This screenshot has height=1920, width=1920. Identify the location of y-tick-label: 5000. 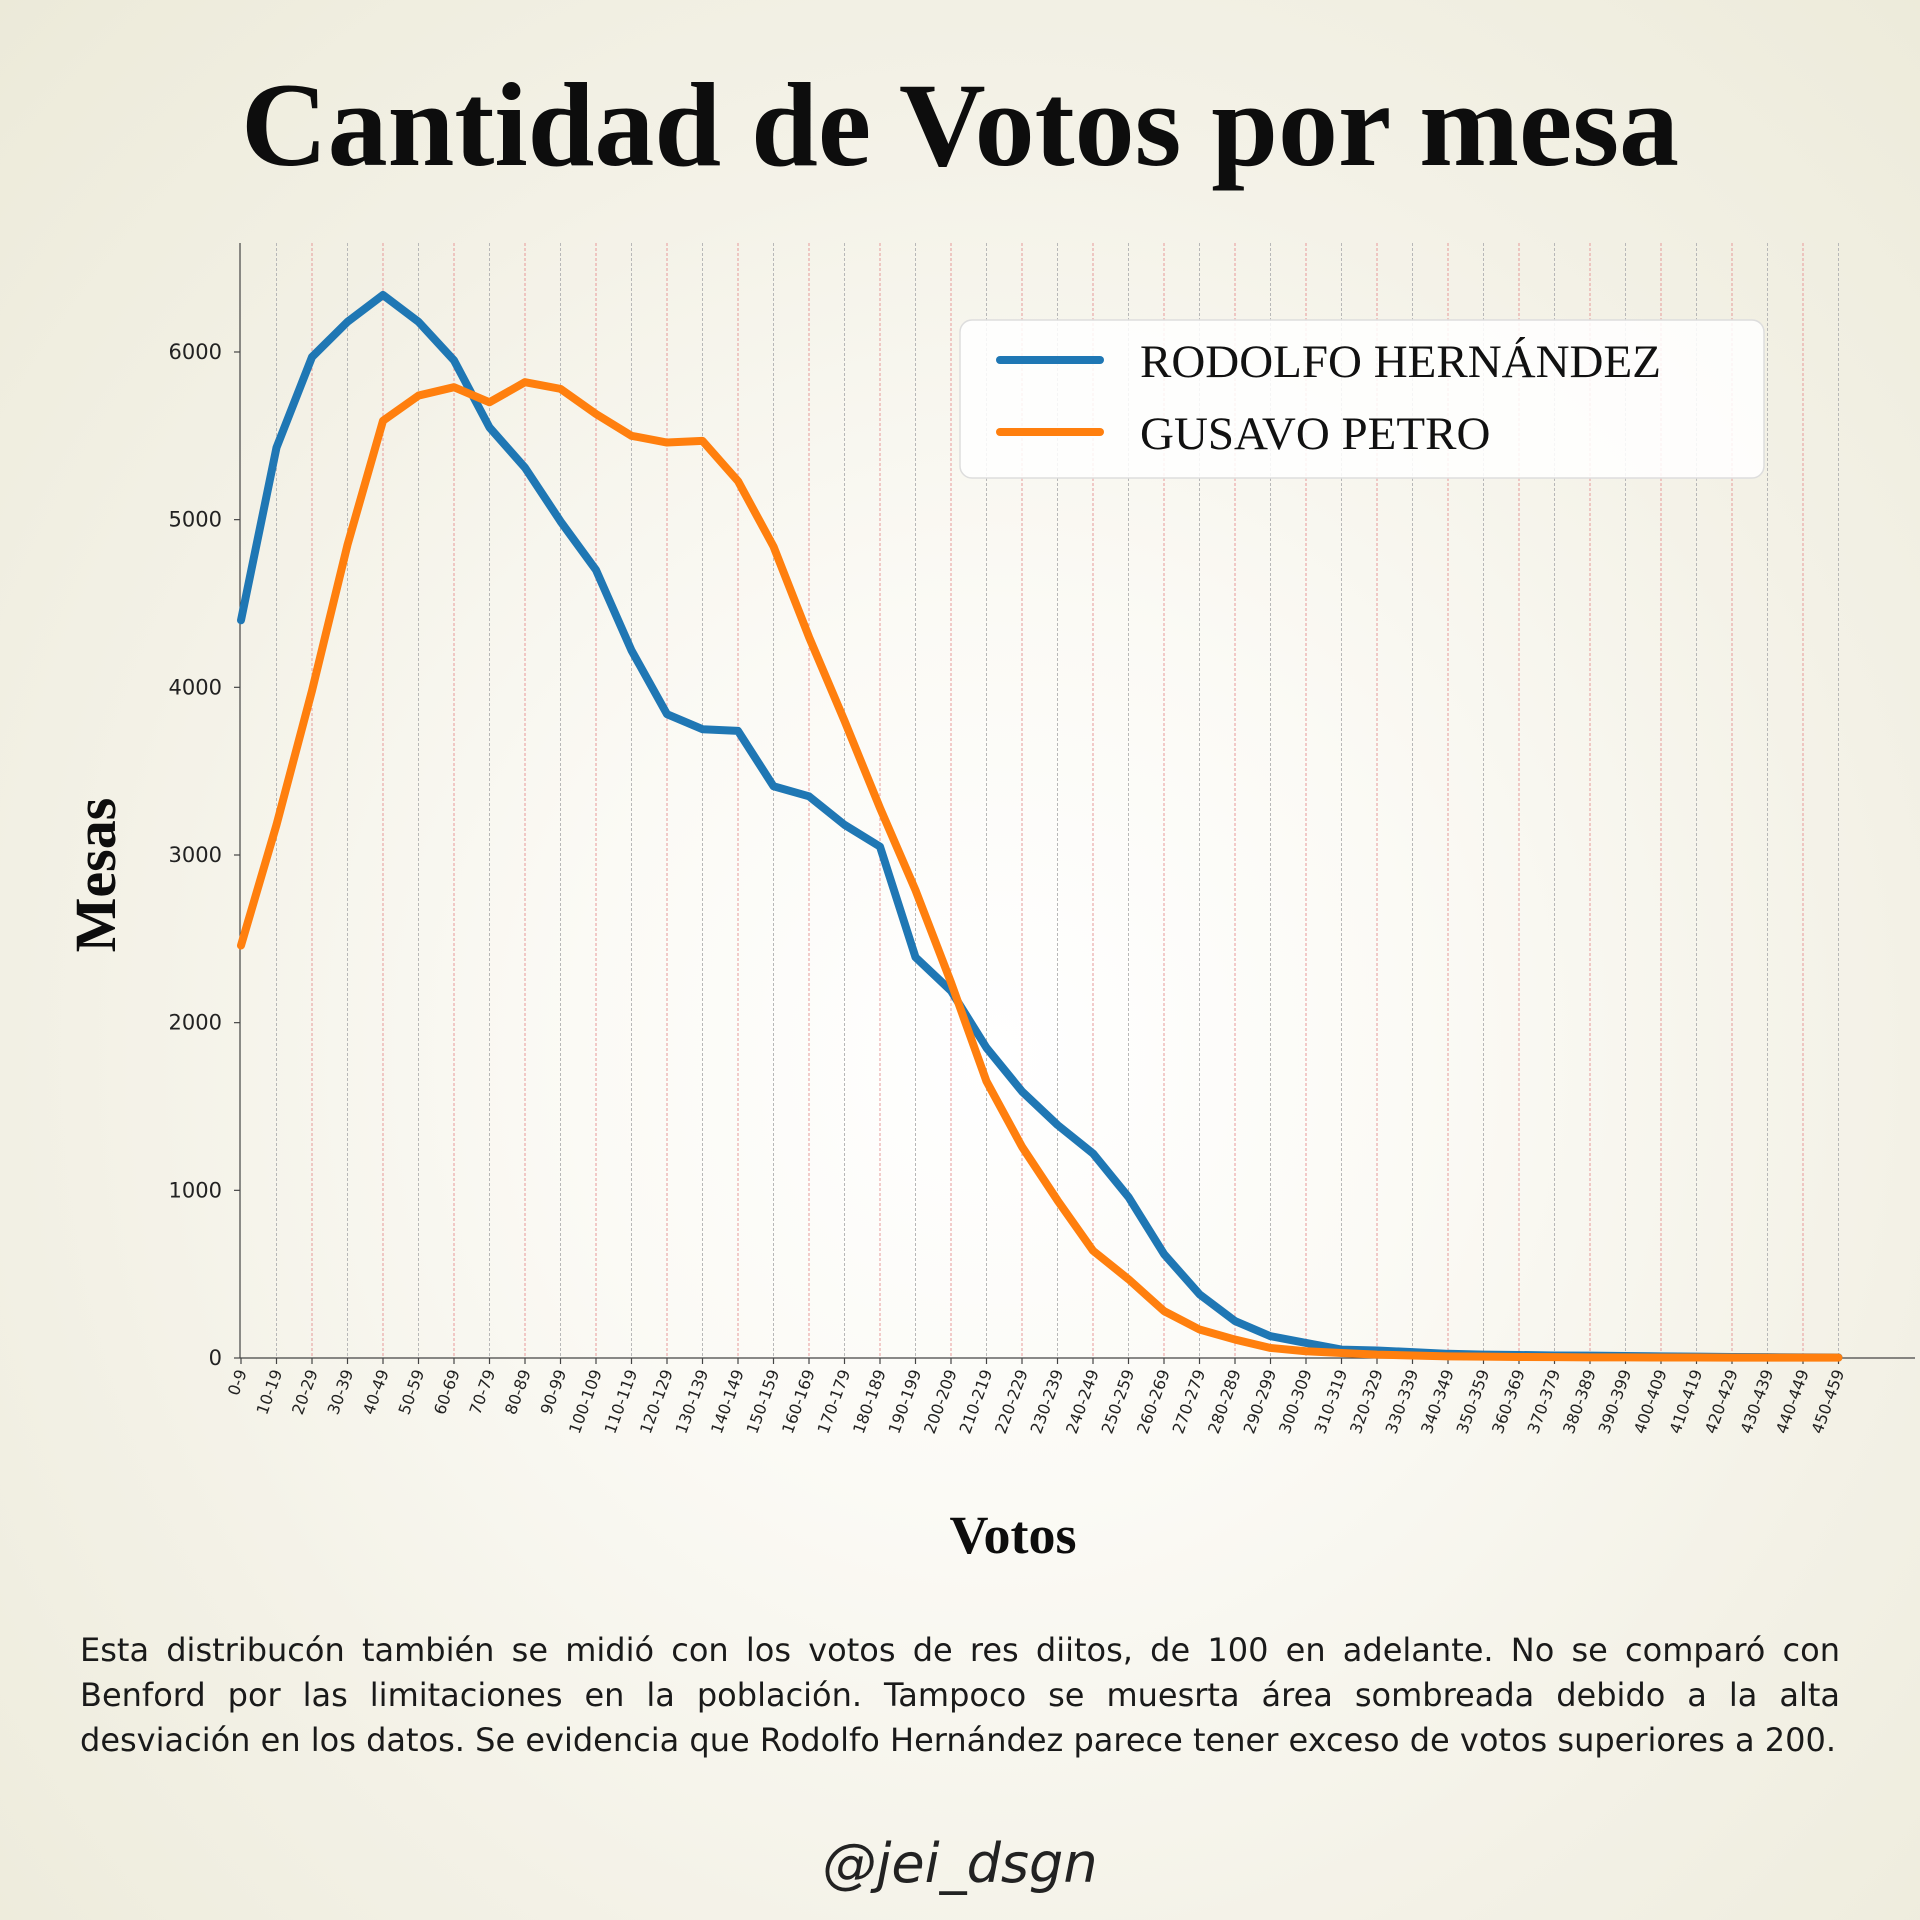
(195, 520).